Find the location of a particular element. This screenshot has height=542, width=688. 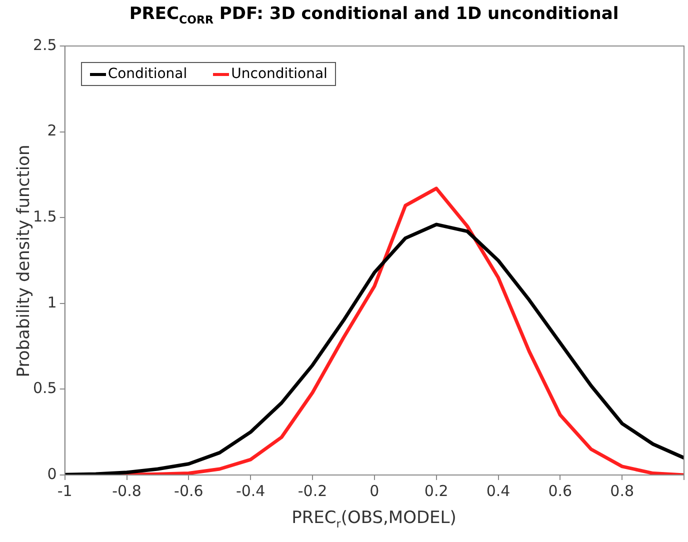

x-axis-title: PREC$_{r}$(OBS,MODEL) is located at coordinates (374, 519).